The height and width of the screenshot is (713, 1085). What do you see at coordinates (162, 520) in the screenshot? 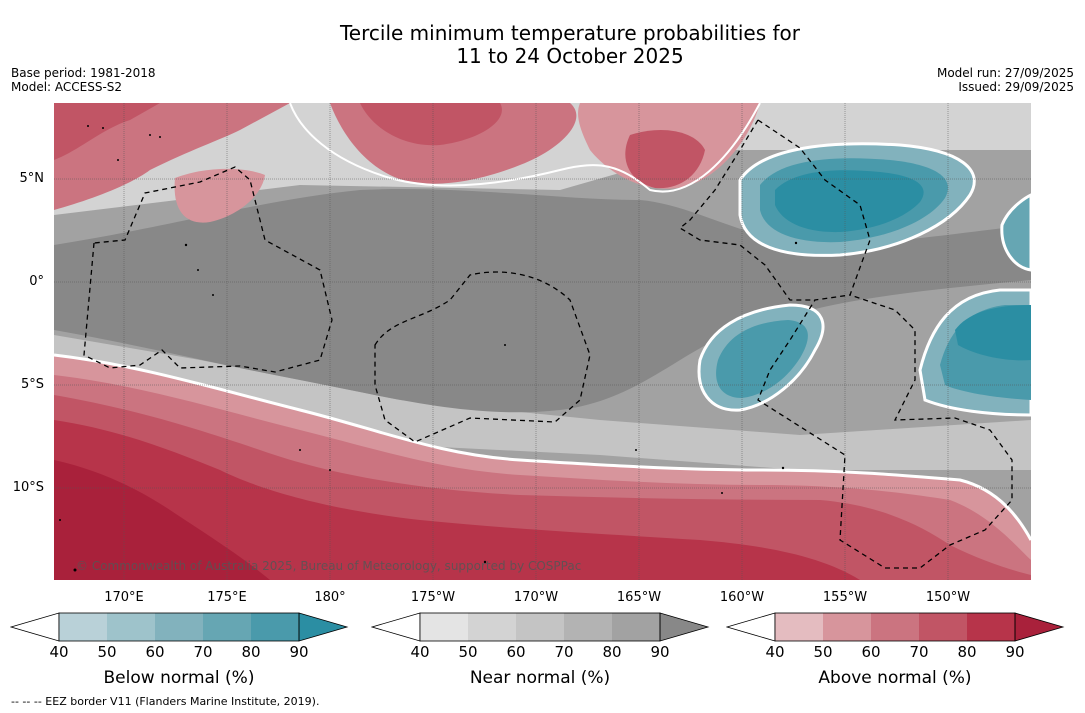
I see `above-normal-south-max` at bounding box center [162, 520].